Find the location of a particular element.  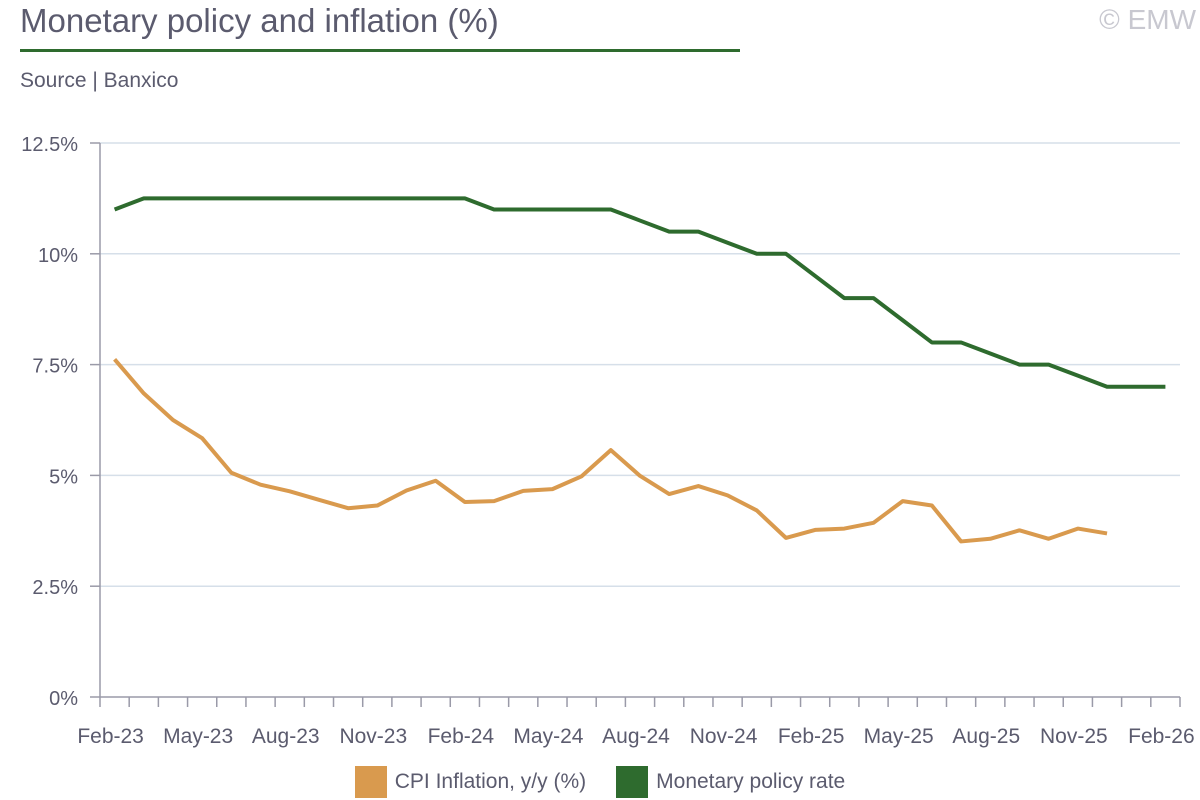

x-tick-label: Feb-23 is located at coordinates (110, 736).